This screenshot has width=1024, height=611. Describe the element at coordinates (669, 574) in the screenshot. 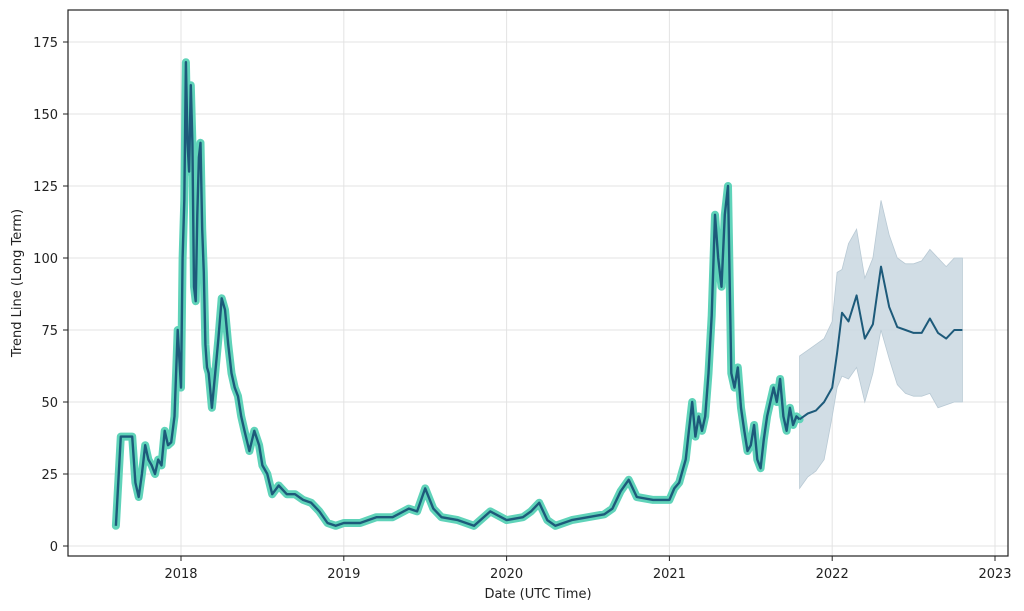

I see `x-tick-label: 2021` at that location.